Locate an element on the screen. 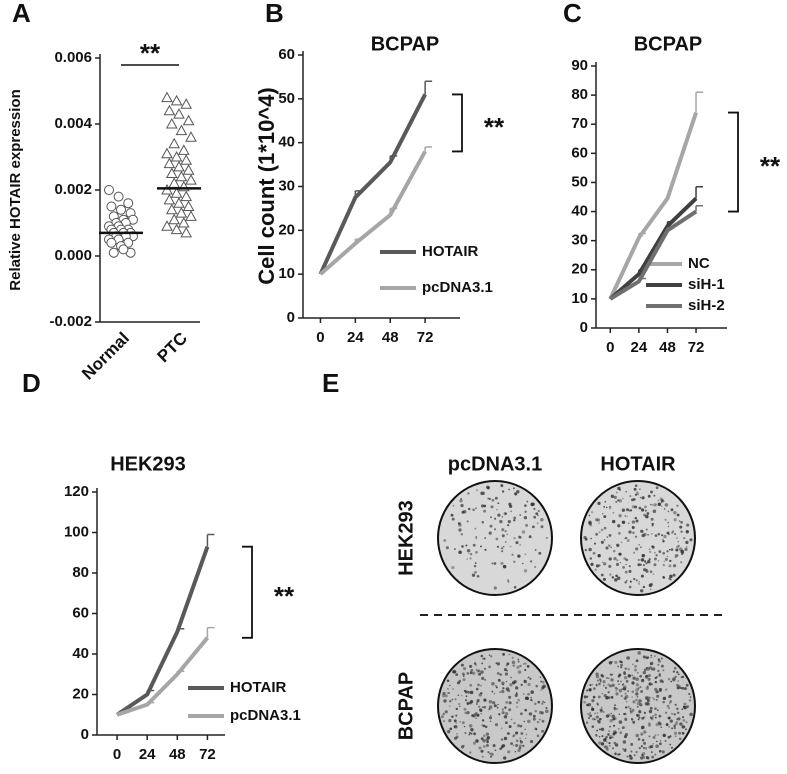 Image resolution: width=787 pixels, height=774 pixels. y-tick-label: 20 is located at coordinates (286, 229).